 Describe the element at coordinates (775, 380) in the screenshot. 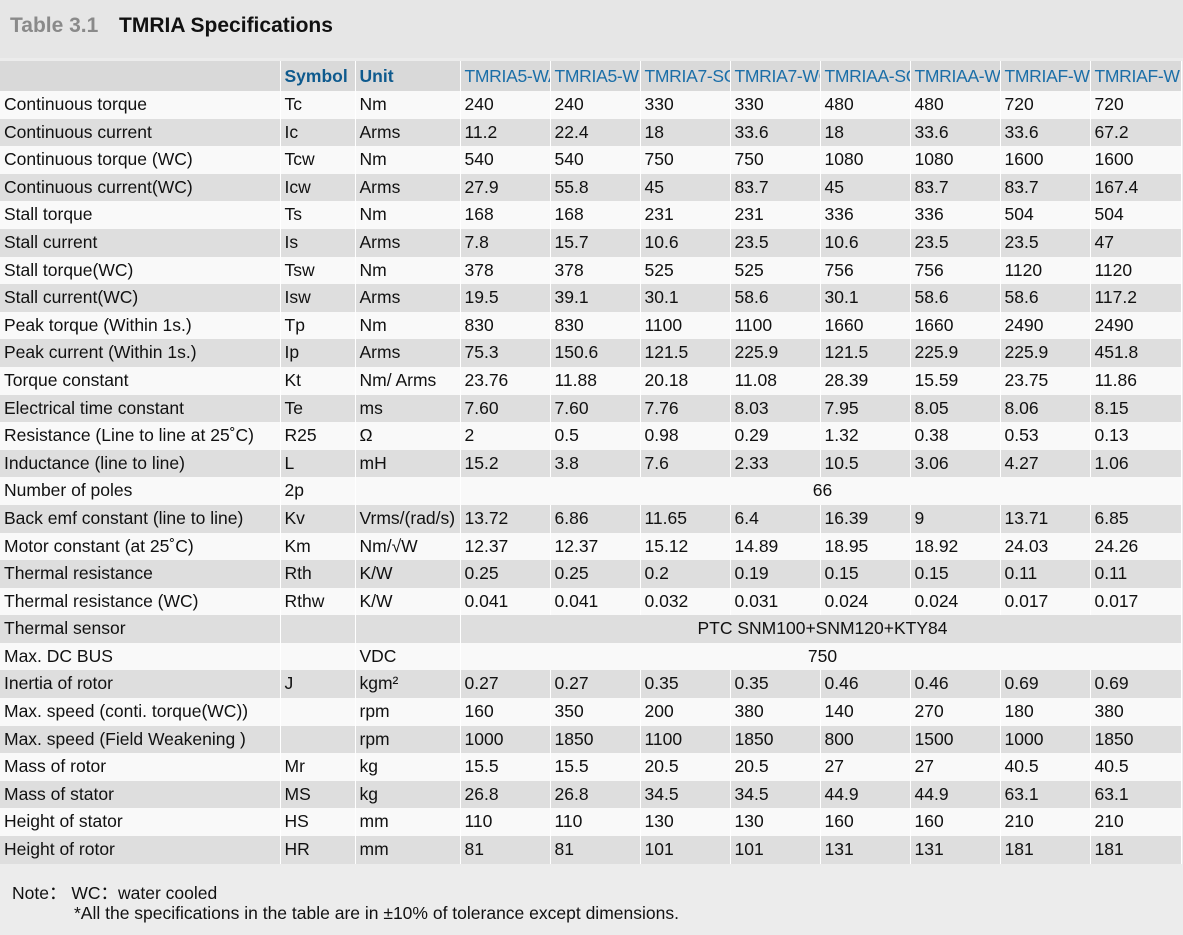

I see `row-value: 11.08` at that location.